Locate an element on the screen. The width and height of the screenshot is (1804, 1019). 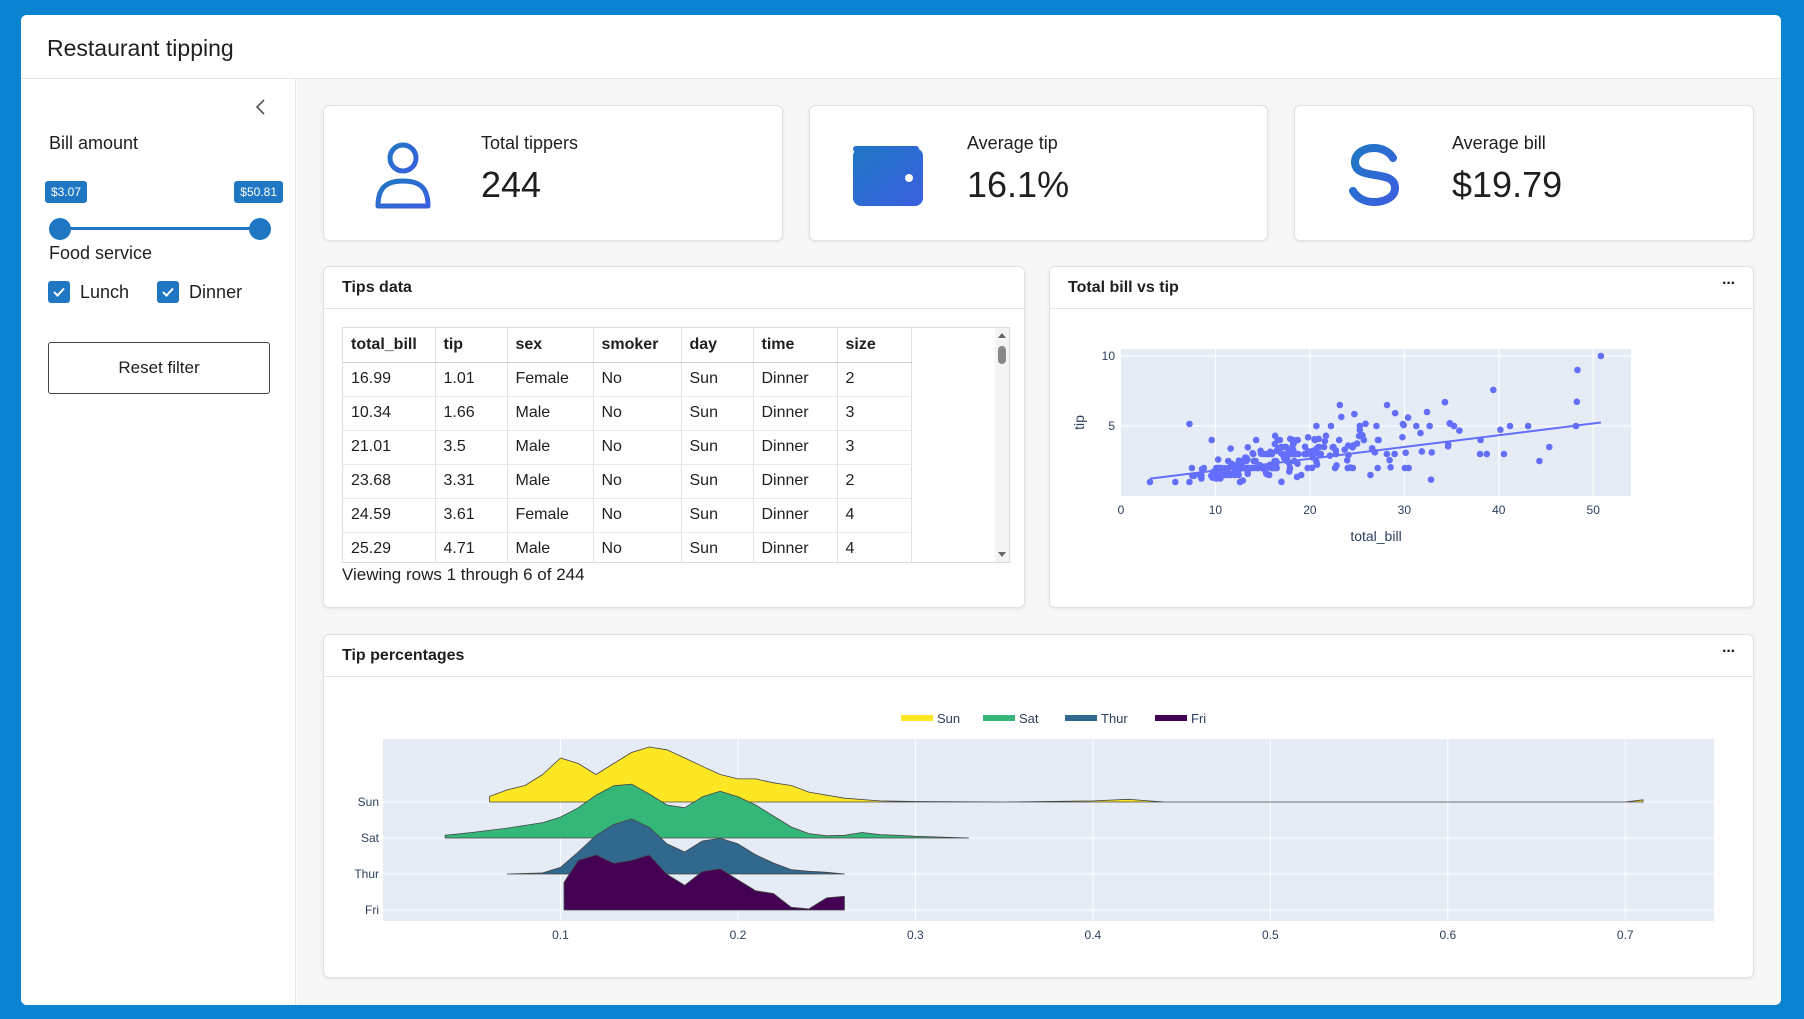
grid-scrollbar is located at coordinates (1002, 445).